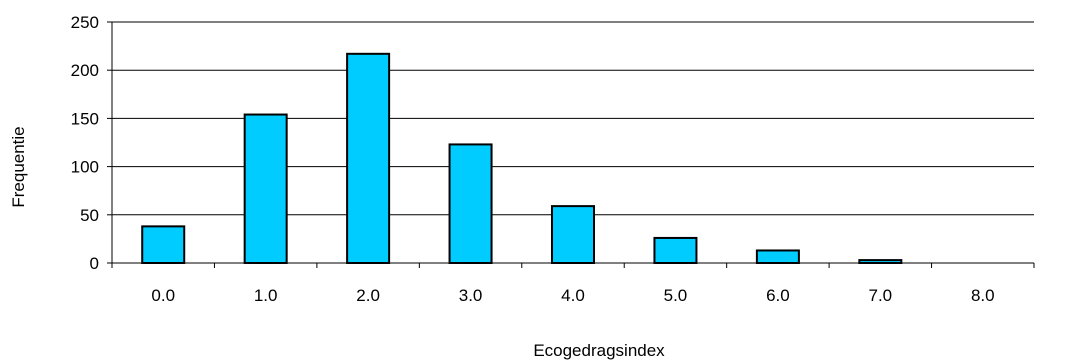 The height and width of the screenshot is (360, 1075). Describe the element at coordinates (85, 167) in the screenshot. I see `y-tick-label: 100` at that location.